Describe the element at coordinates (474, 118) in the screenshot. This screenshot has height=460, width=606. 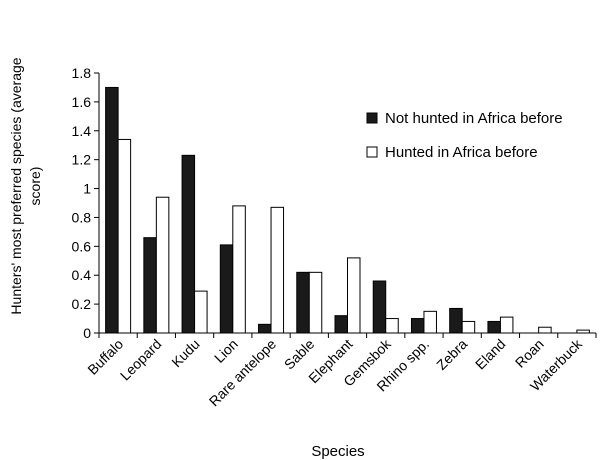
I see `legend-label: Not hunted in Africa before` at that location.